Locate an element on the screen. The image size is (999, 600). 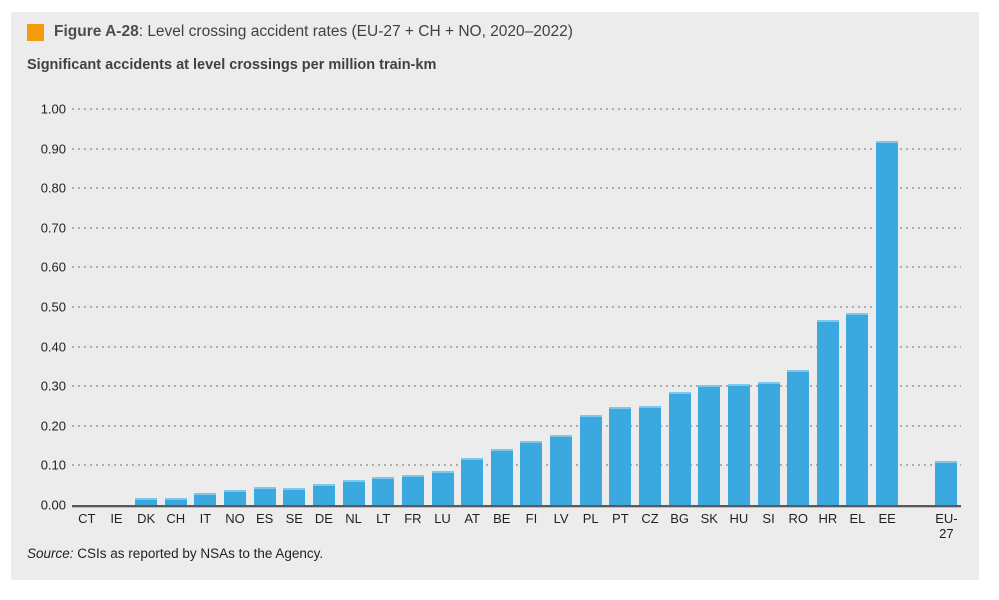
x-tick-label-el: EL is located at coordinates (857, 518).